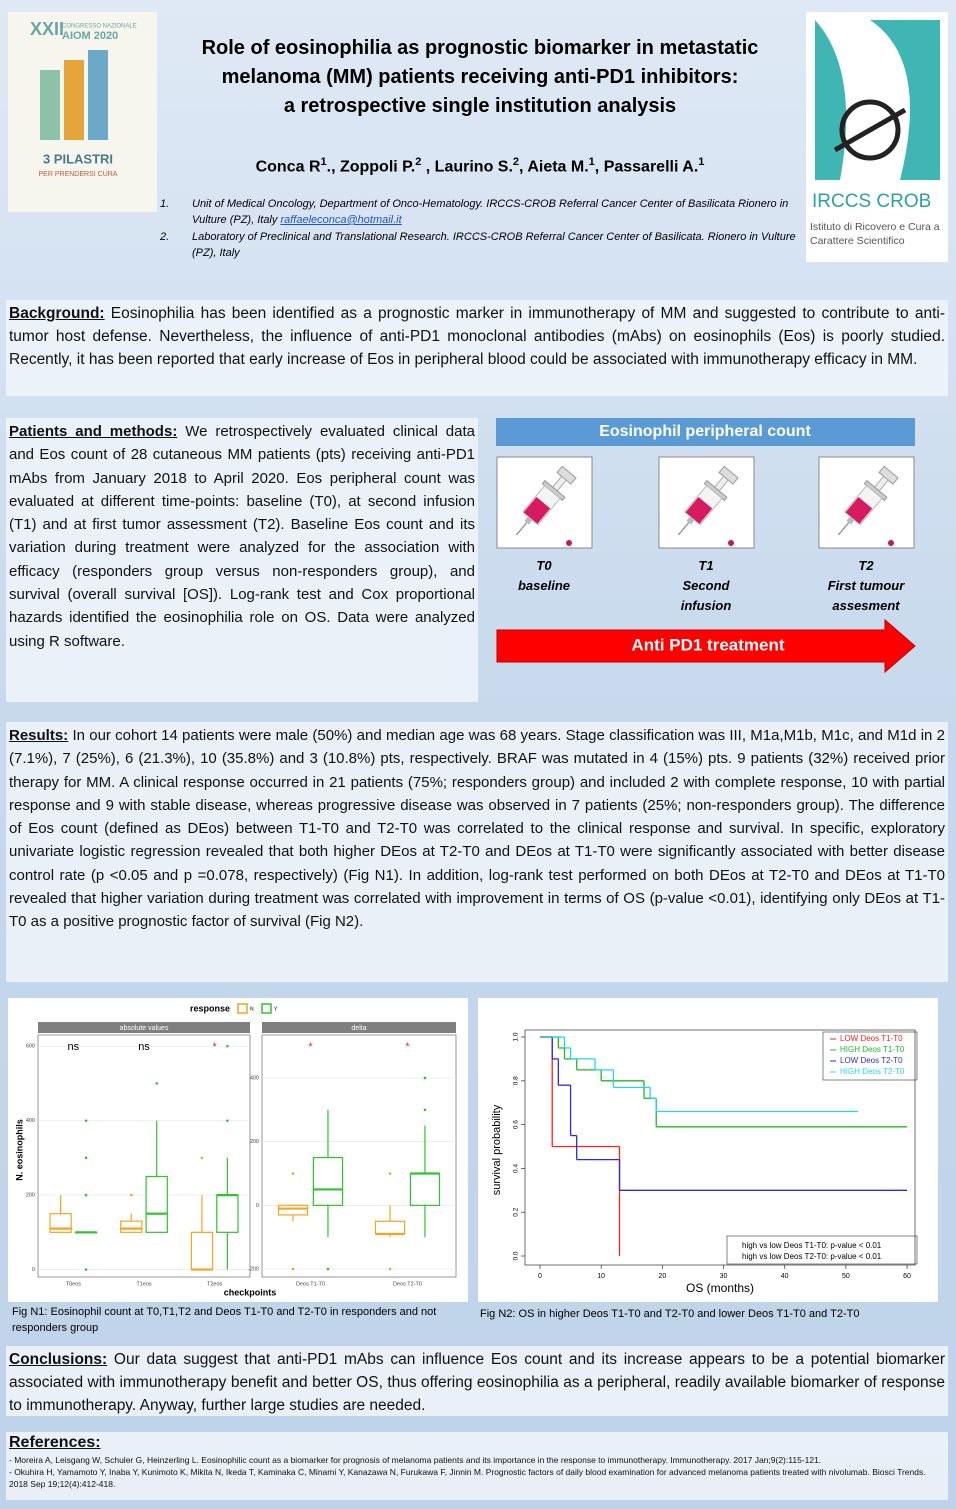 This screenshot has width=956, height=1509. I want to click on heading: References:, so click(55, 1442).